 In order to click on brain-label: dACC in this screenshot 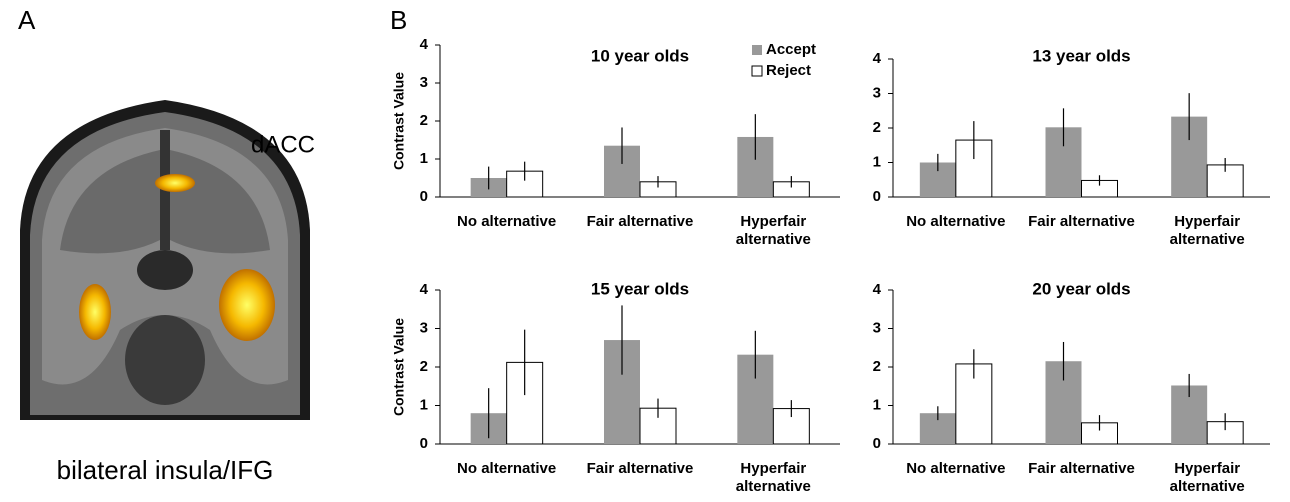, I will do `click(283, 144)`.